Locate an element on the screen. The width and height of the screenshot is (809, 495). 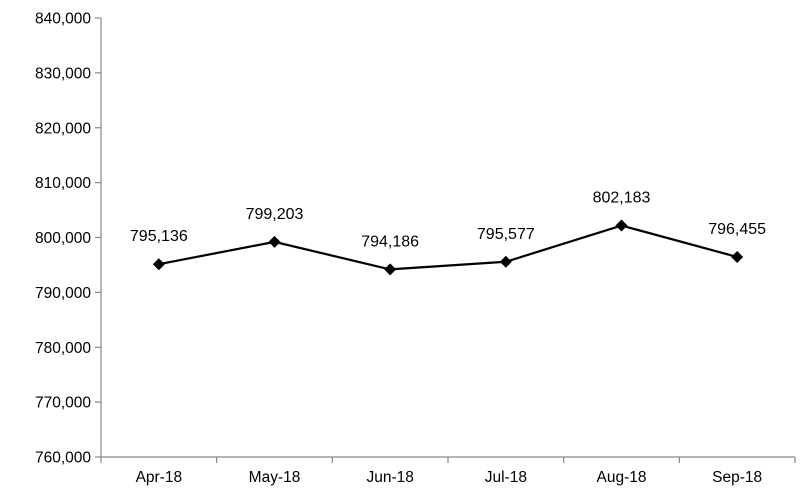
y-tick-label: 830,000 is located at coordinates (63, 73).